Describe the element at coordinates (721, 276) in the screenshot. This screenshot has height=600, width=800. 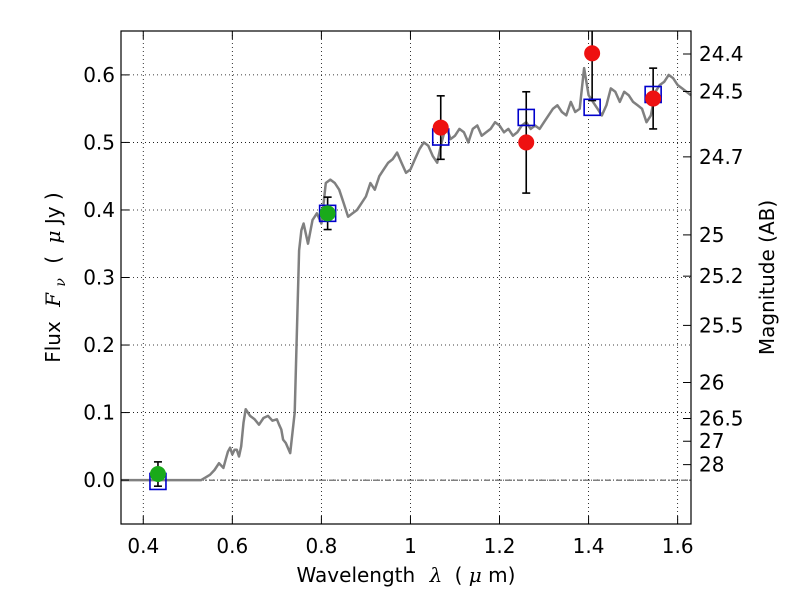
I see `magnitude-tick-label: 25.2` at that location.